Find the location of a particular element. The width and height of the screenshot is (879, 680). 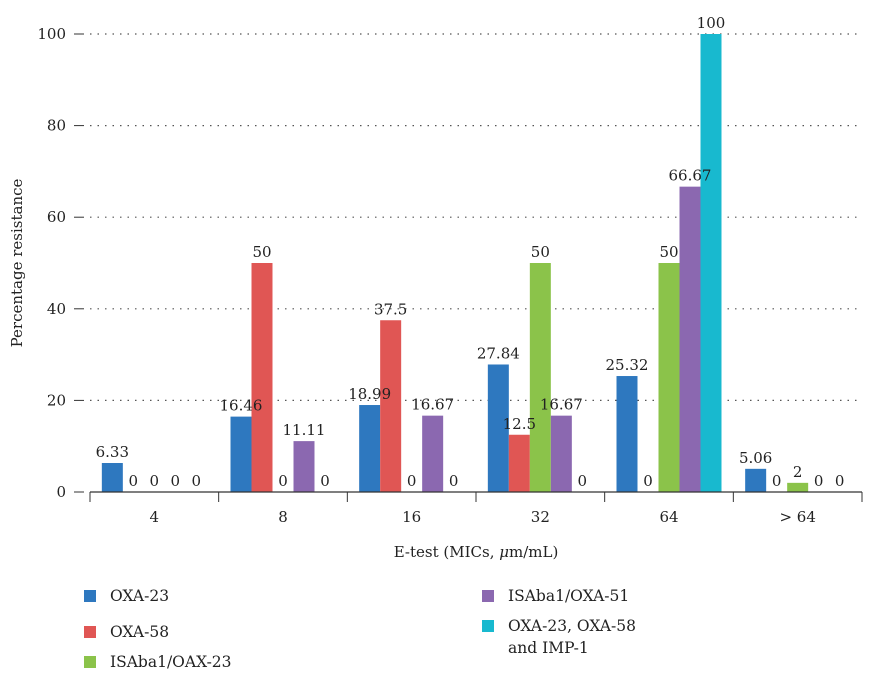

x-axis-title-italic: μ is located at coordinates (504, 552).